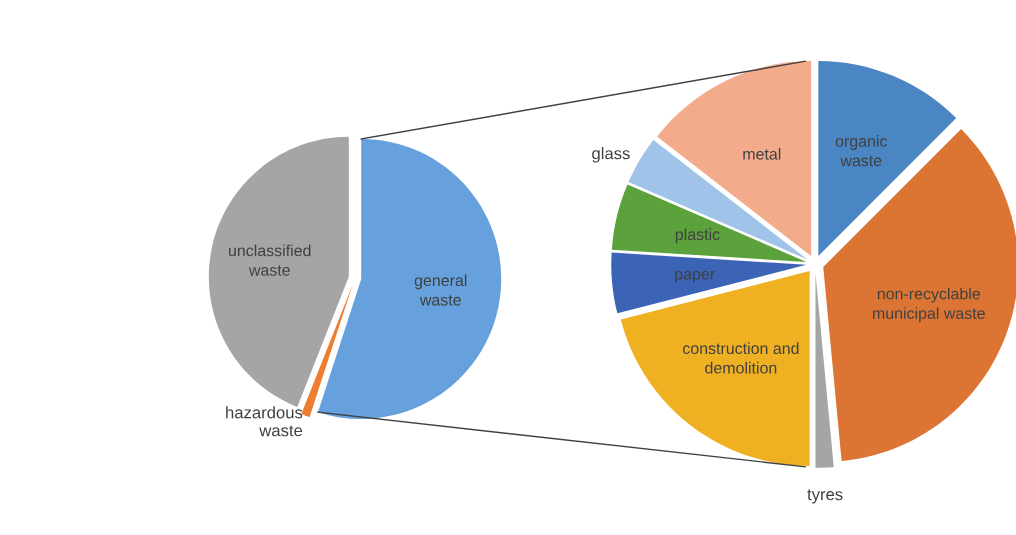 This screenshot has width=1016, height=535. I want to click on slice-label: non-recyclable municipal waste, so click(929, 305).